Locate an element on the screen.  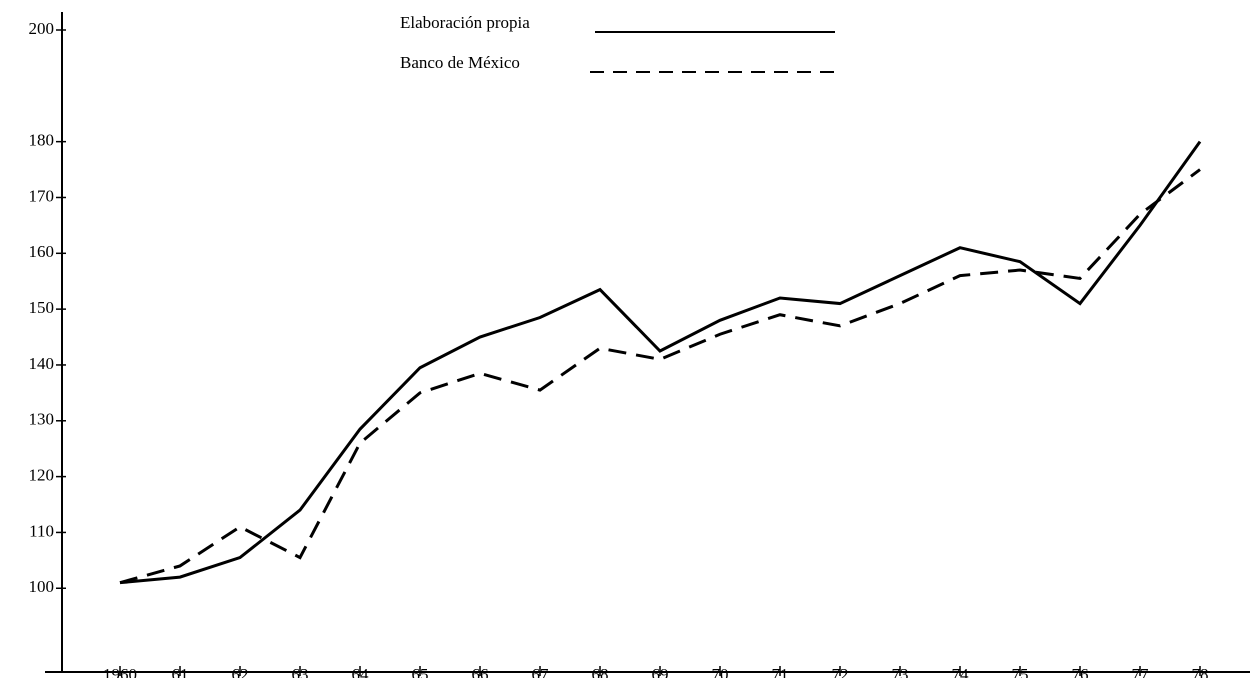
y-tick-label: 130 is located at coordinates (42, 419).